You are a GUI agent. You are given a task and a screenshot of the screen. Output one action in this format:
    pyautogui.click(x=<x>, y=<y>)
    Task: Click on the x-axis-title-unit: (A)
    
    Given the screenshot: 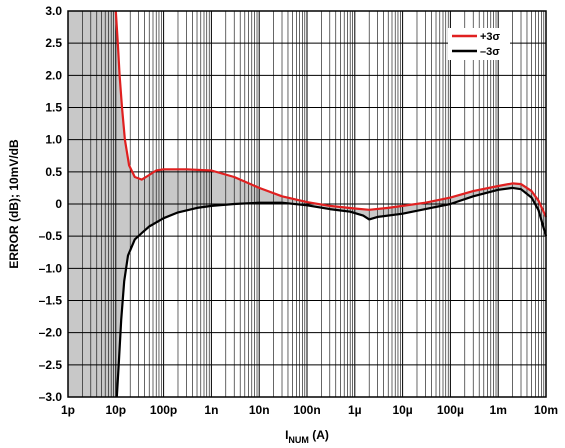 What is the action you would take?
    pyautogui.click(x=319, y=435)
    